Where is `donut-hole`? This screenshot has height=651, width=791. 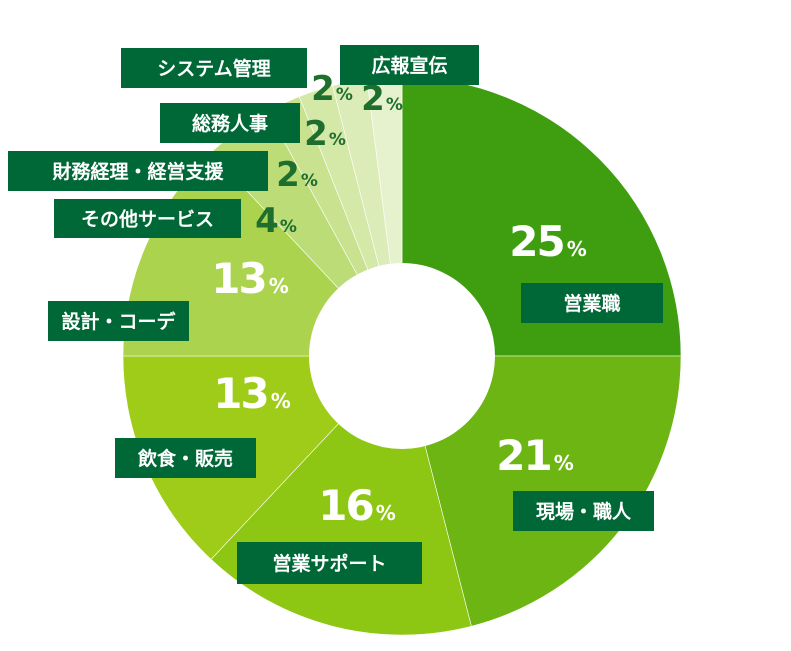
donut-hole is located at coordinates (402, 356).